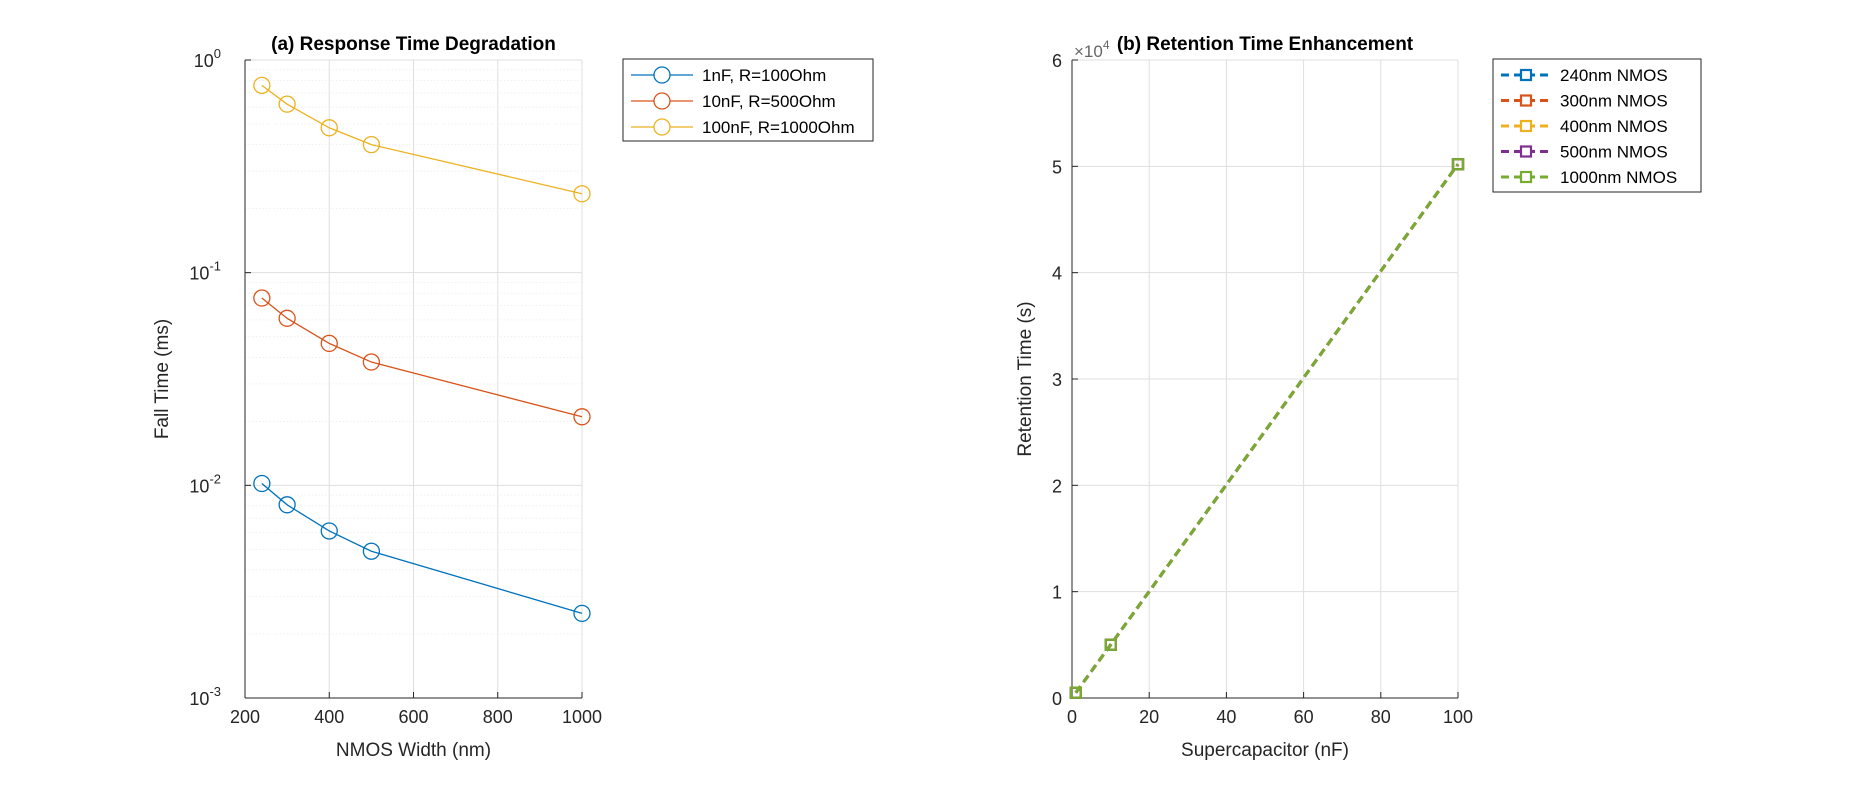  Describe the element at coordinates (413, 750) in the screenshot. I see `x-axis-label: NMOS Width (nm)` at that location.